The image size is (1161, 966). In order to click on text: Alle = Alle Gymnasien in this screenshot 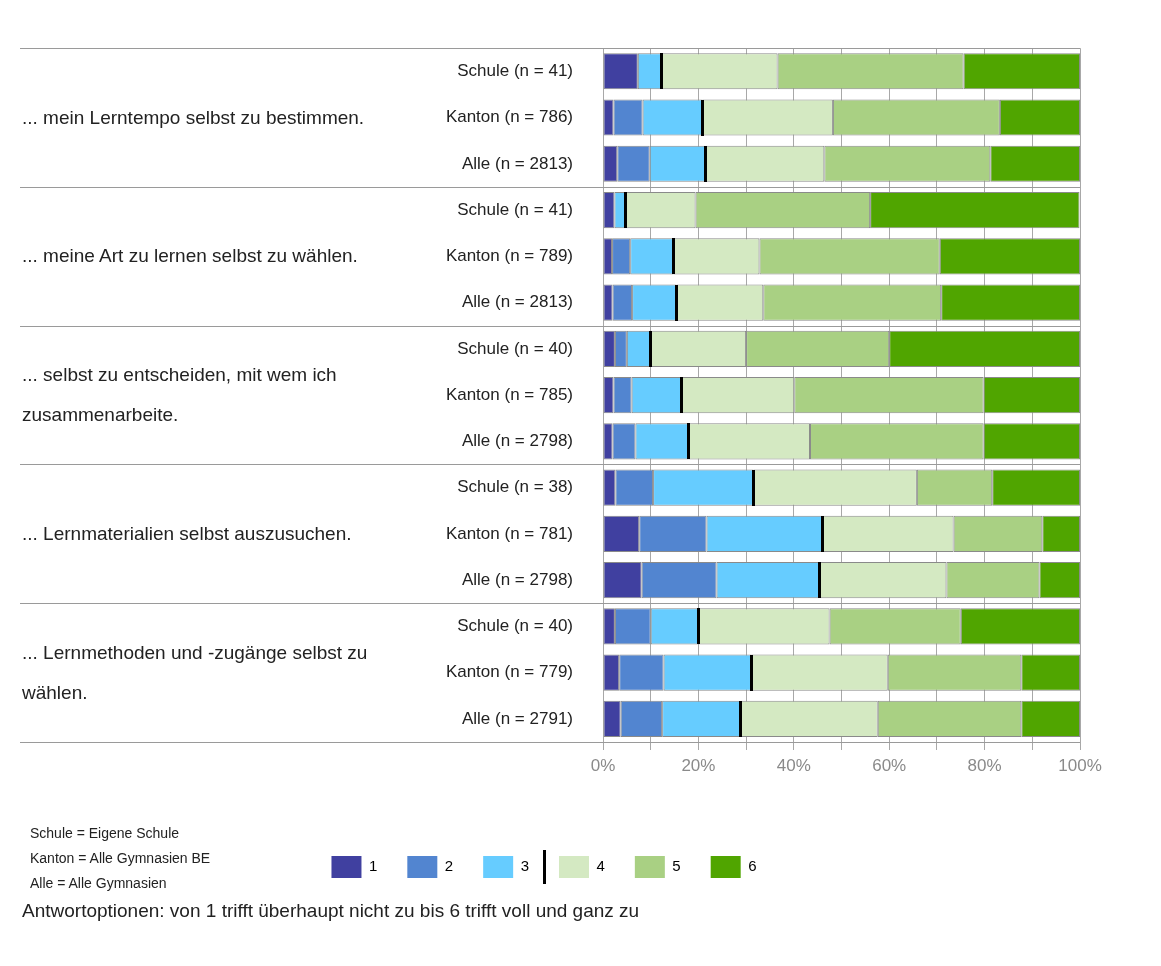, I will do `click(99, 883)`.